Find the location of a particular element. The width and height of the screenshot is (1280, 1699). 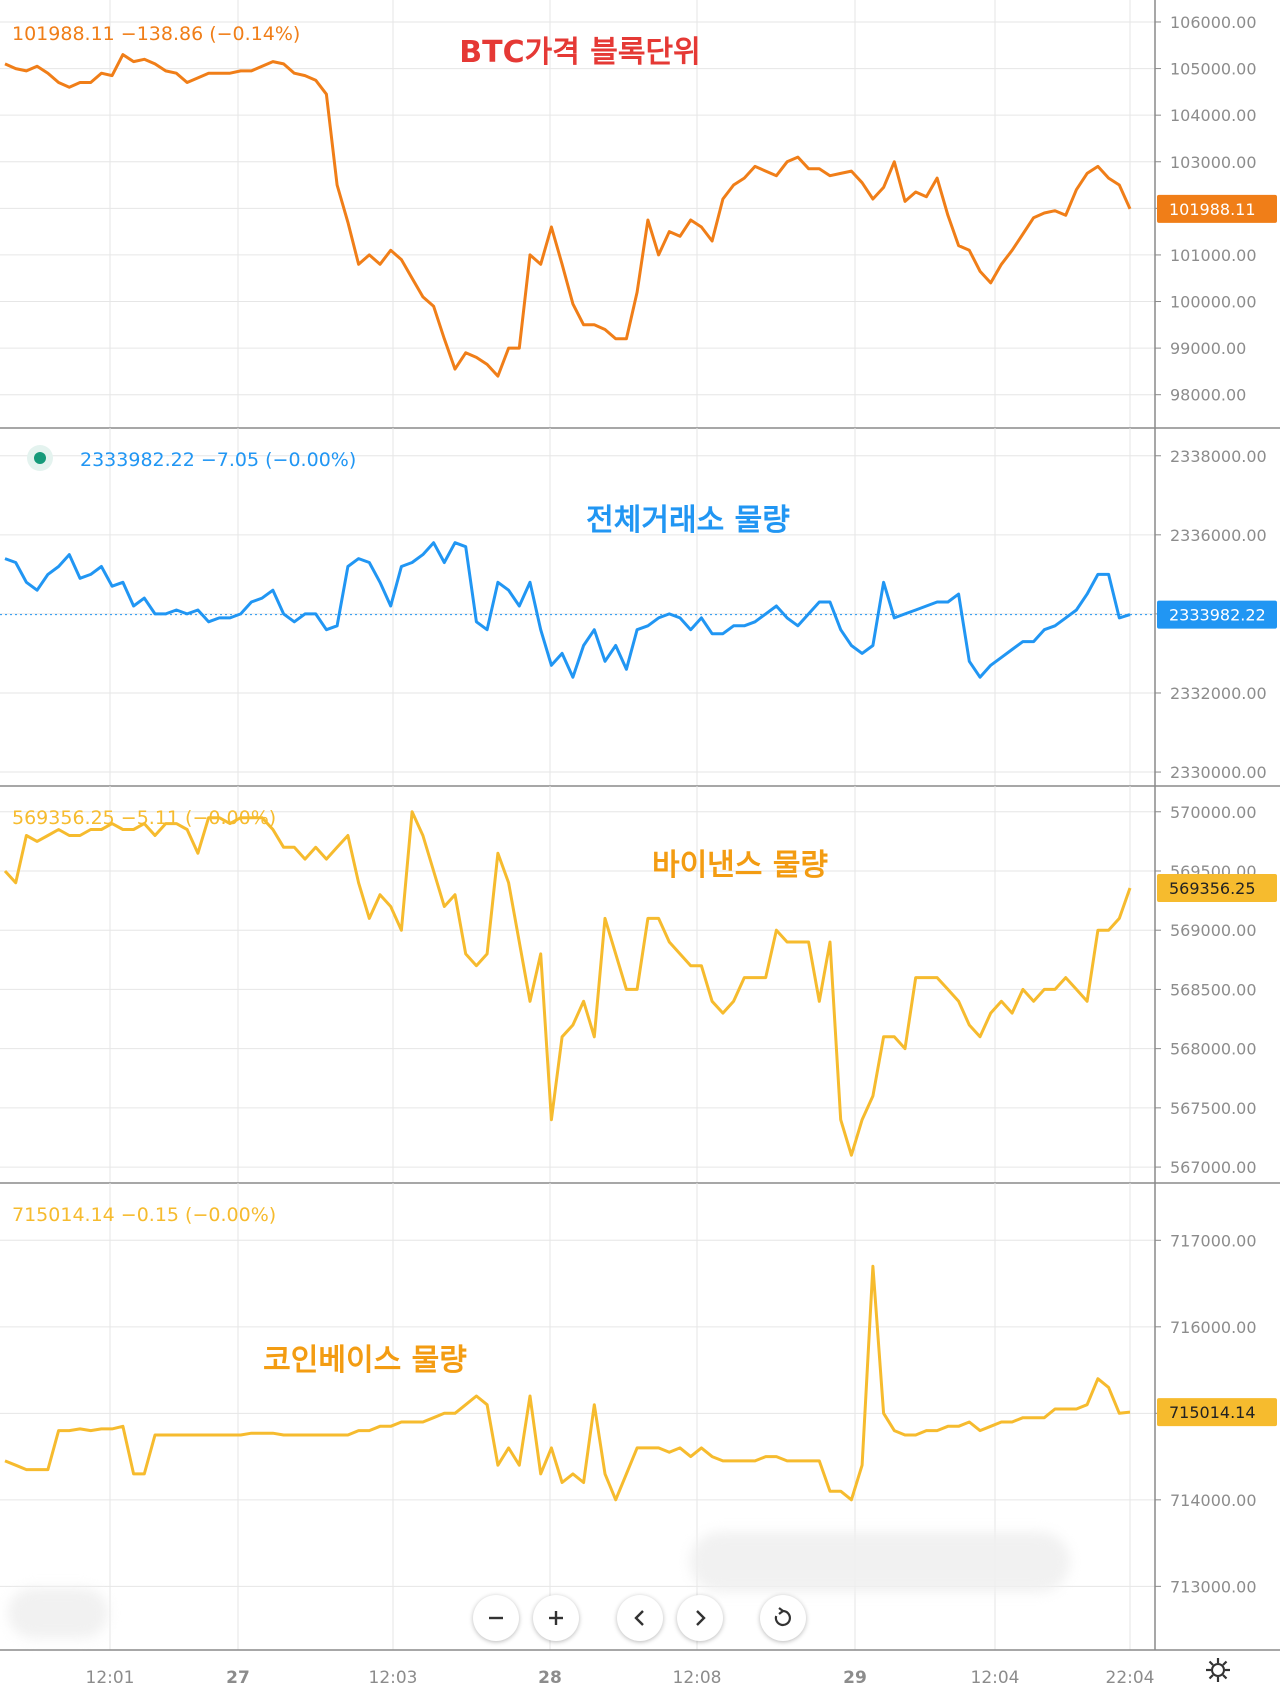

last-value-label: 569356.25 is located at coordinates (1212, 888).